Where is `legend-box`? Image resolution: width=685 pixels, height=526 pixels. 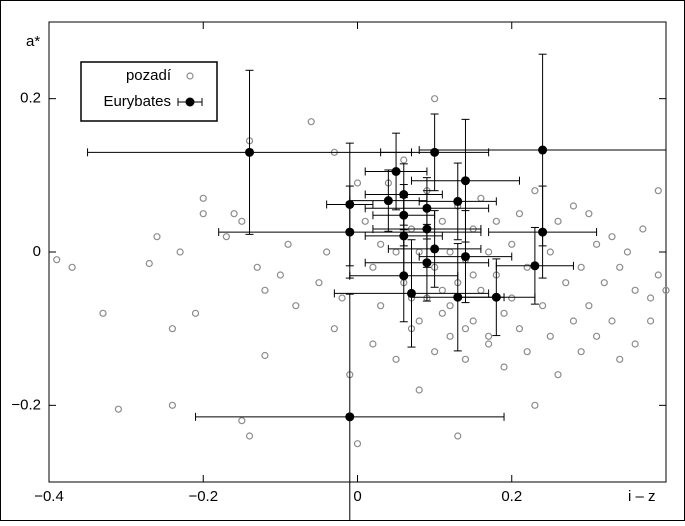
legend-box is located at coordinates (149, 91).